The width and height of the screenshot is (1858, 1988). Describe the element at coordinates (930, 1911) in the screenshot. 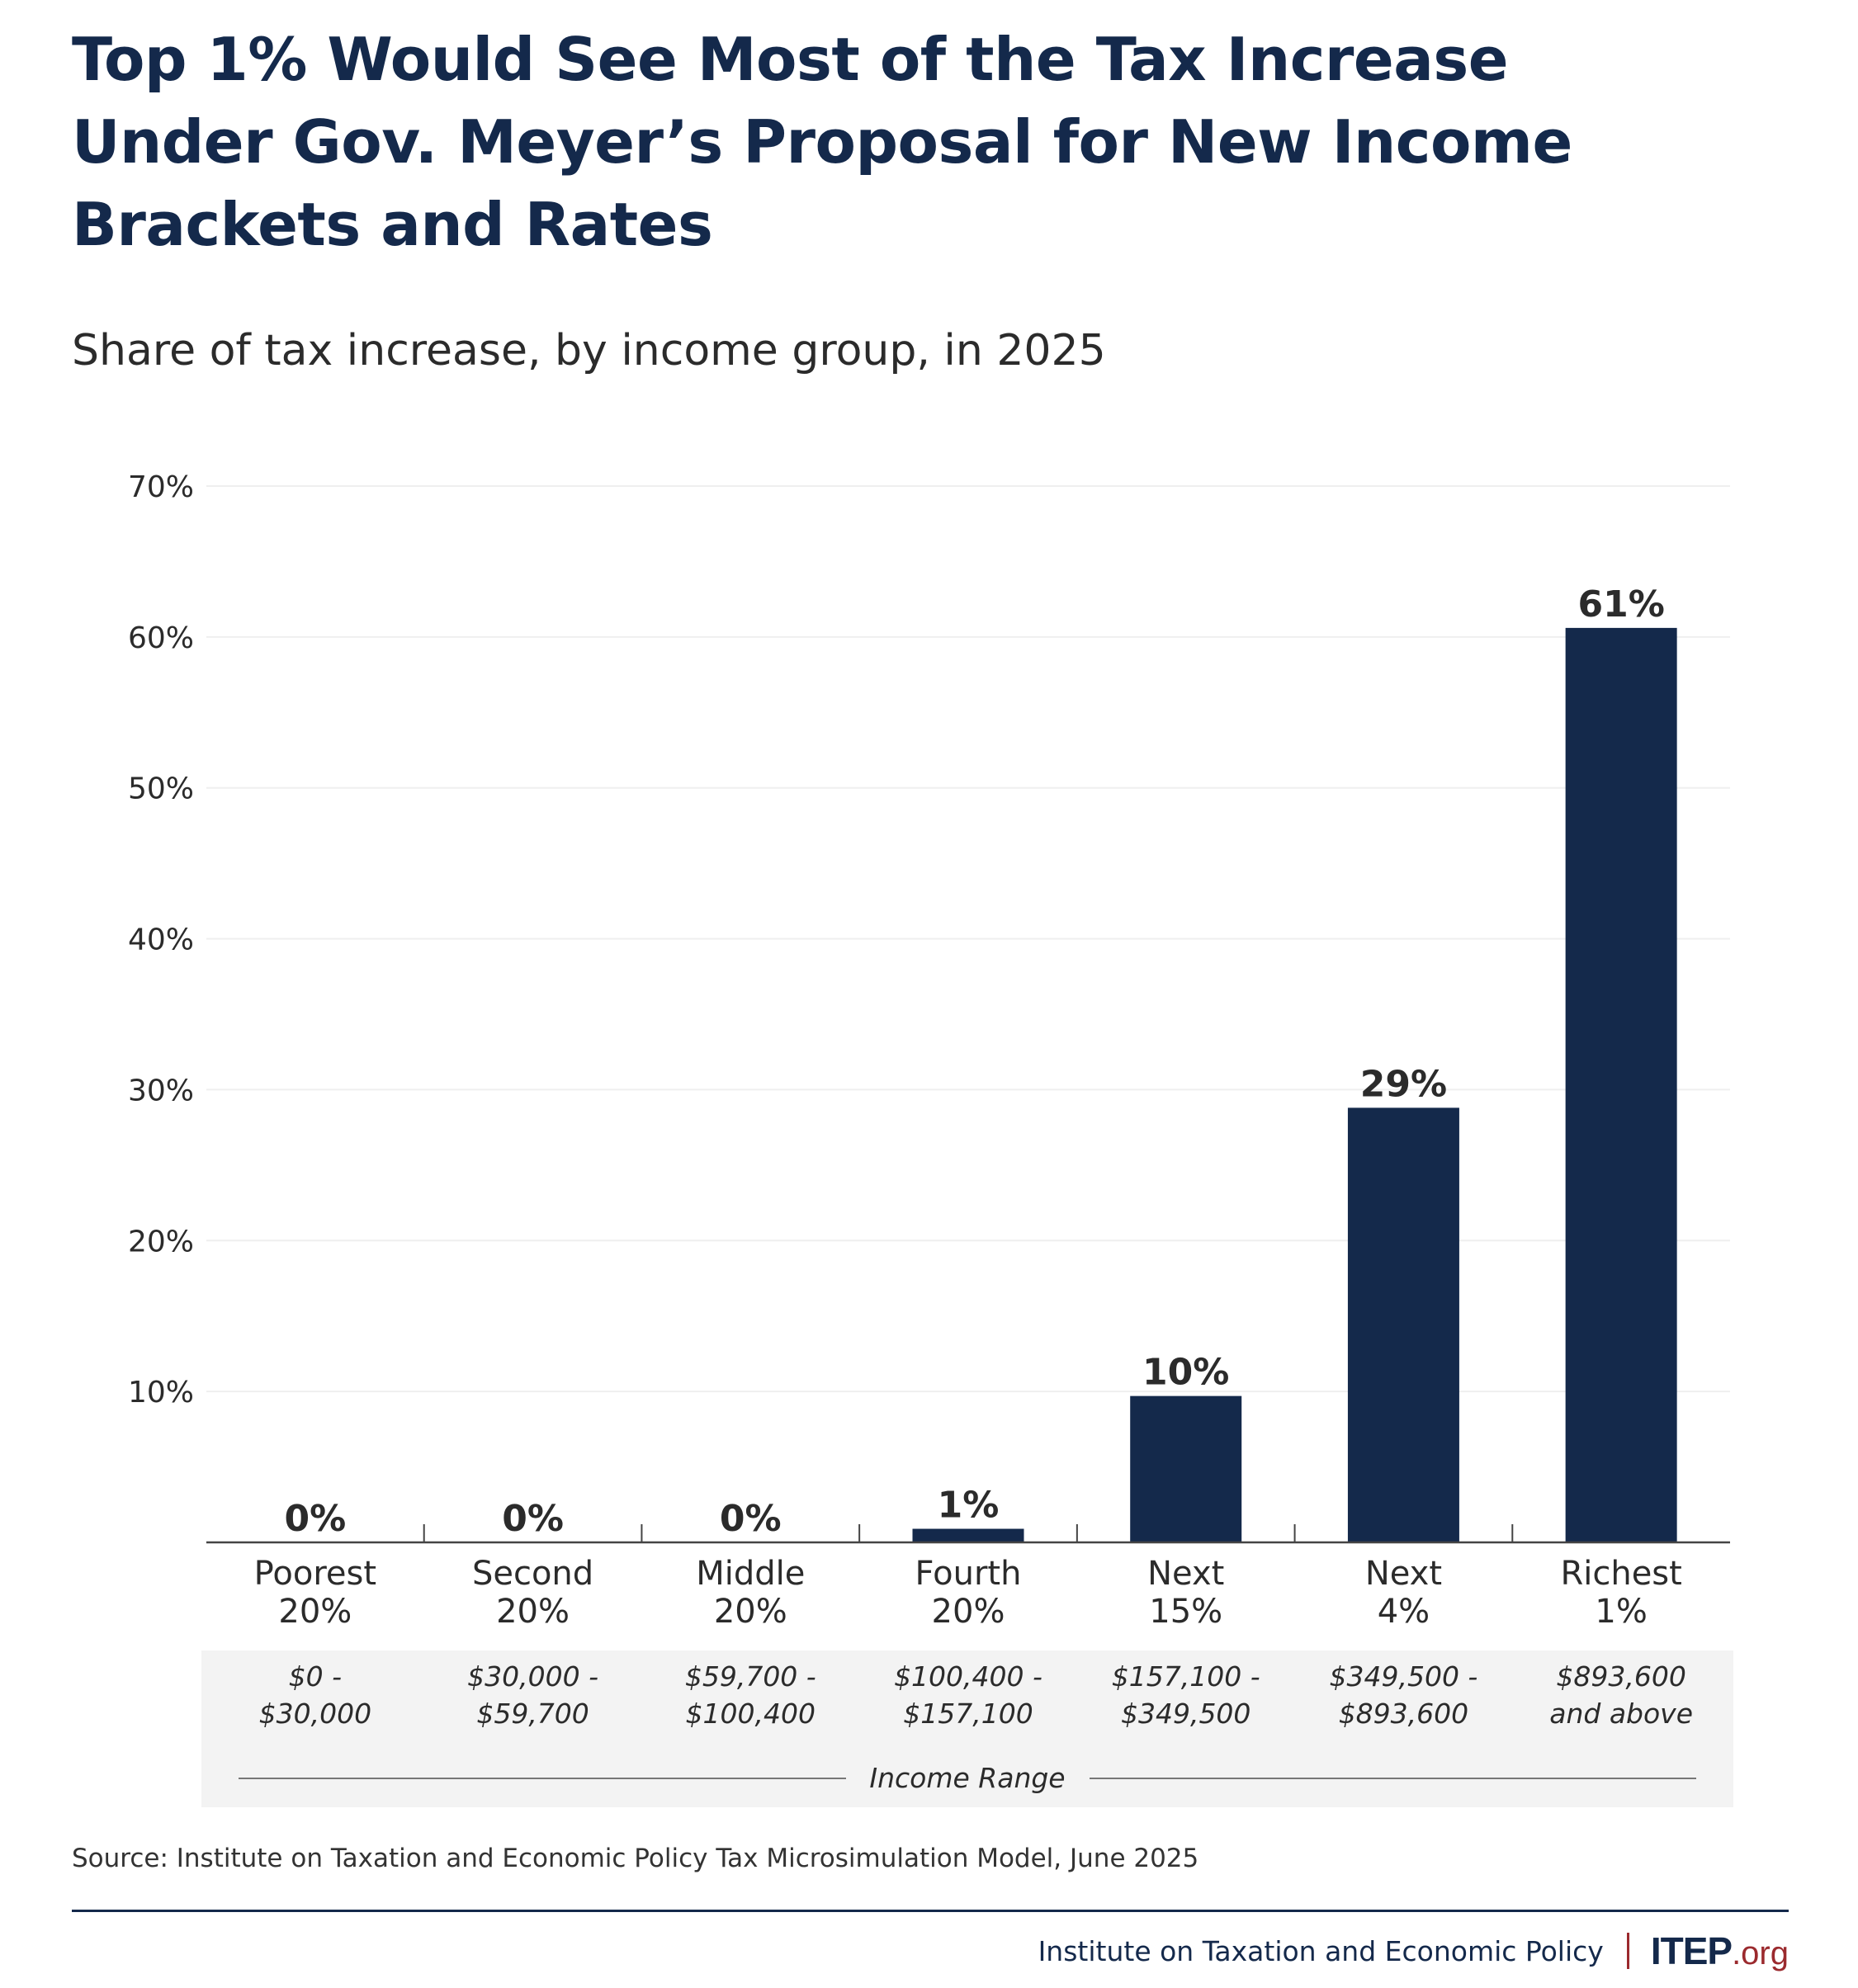

I see `footer-divider` at that location.